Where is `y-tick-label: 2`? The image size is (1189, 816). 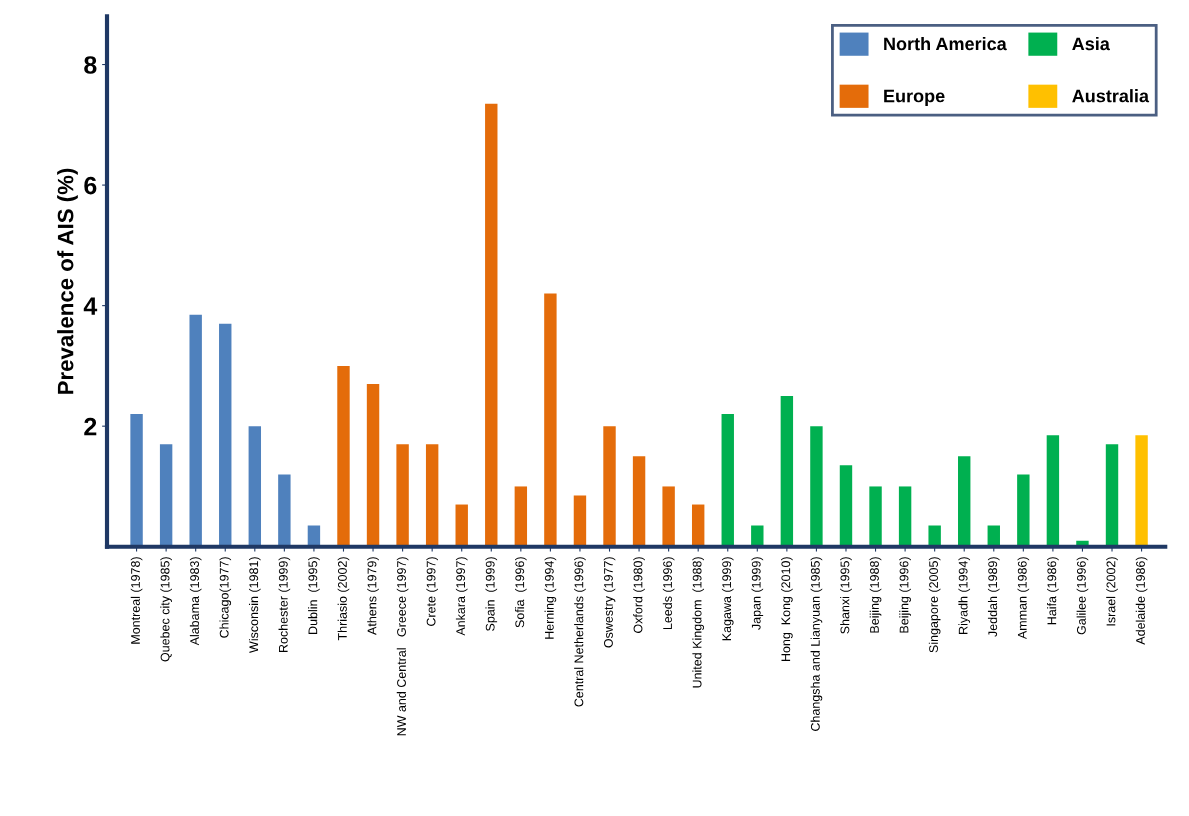 y-tick-label: 2 is located at coordinates (90, 426).